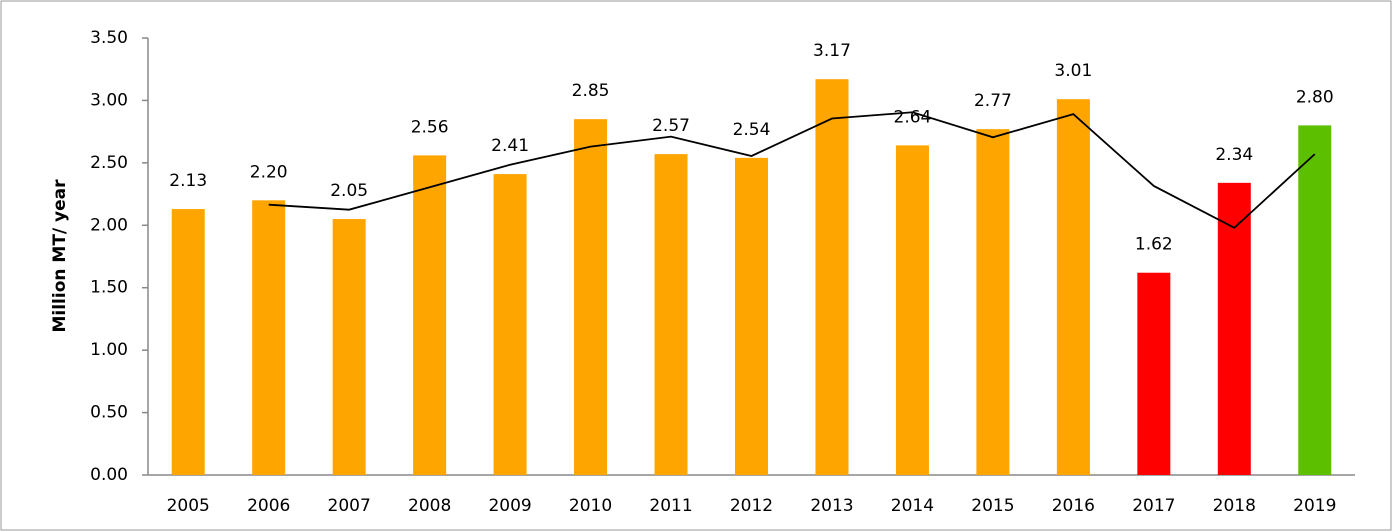 This screenshot has width=1394, height=532. What do you see at coordinates (109, 100) in the screenshot?
I see `y-tick-label: 3.00` at bounding box center [109, 100].